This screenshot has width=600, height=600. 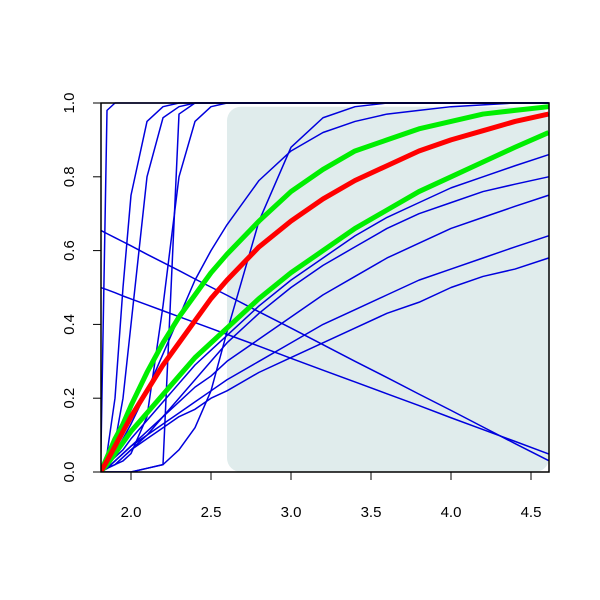 What do you see at coordinates (69, 472) in the screenshot?
I see `y-tick-label: 0.0` at bounding box center [69, 472].